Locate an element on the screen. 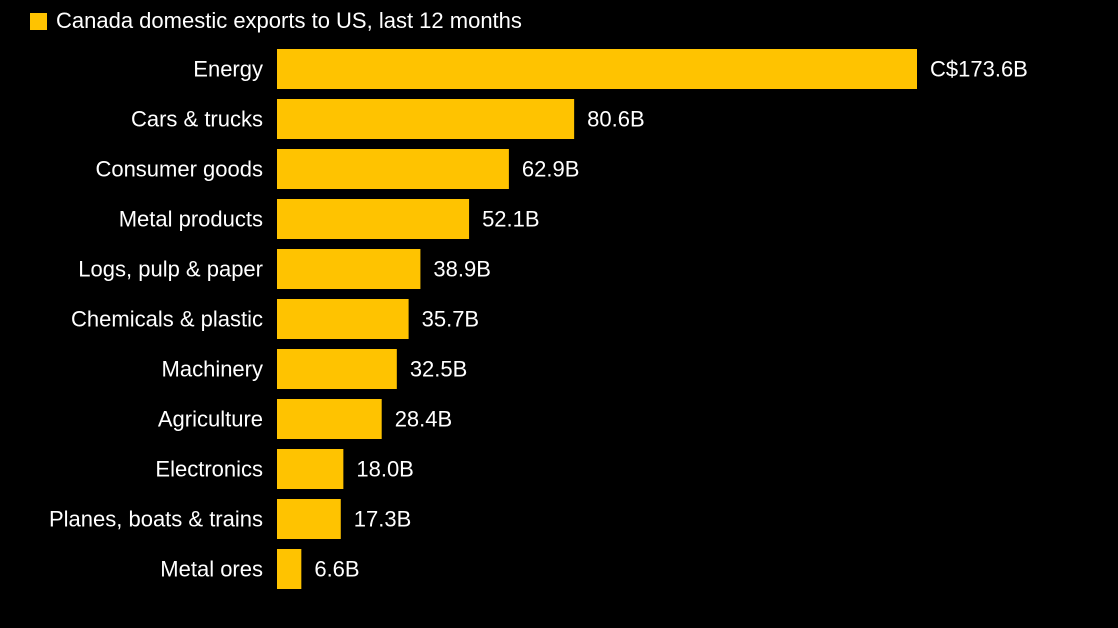 Image resolution: width=1118 pixels, height=628 pixels. bar-row: Electronics 18.0B is located at coordinates (284, 469).